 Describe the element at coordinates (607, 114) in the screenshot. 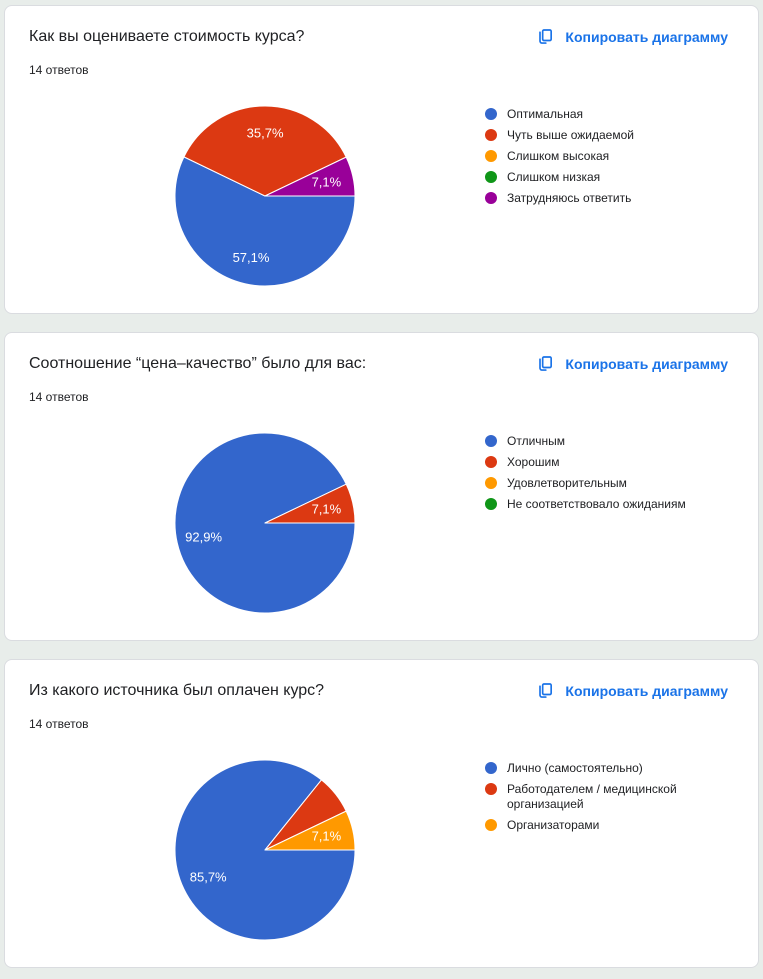

I see `legend-item: Оптимальная` at that location.